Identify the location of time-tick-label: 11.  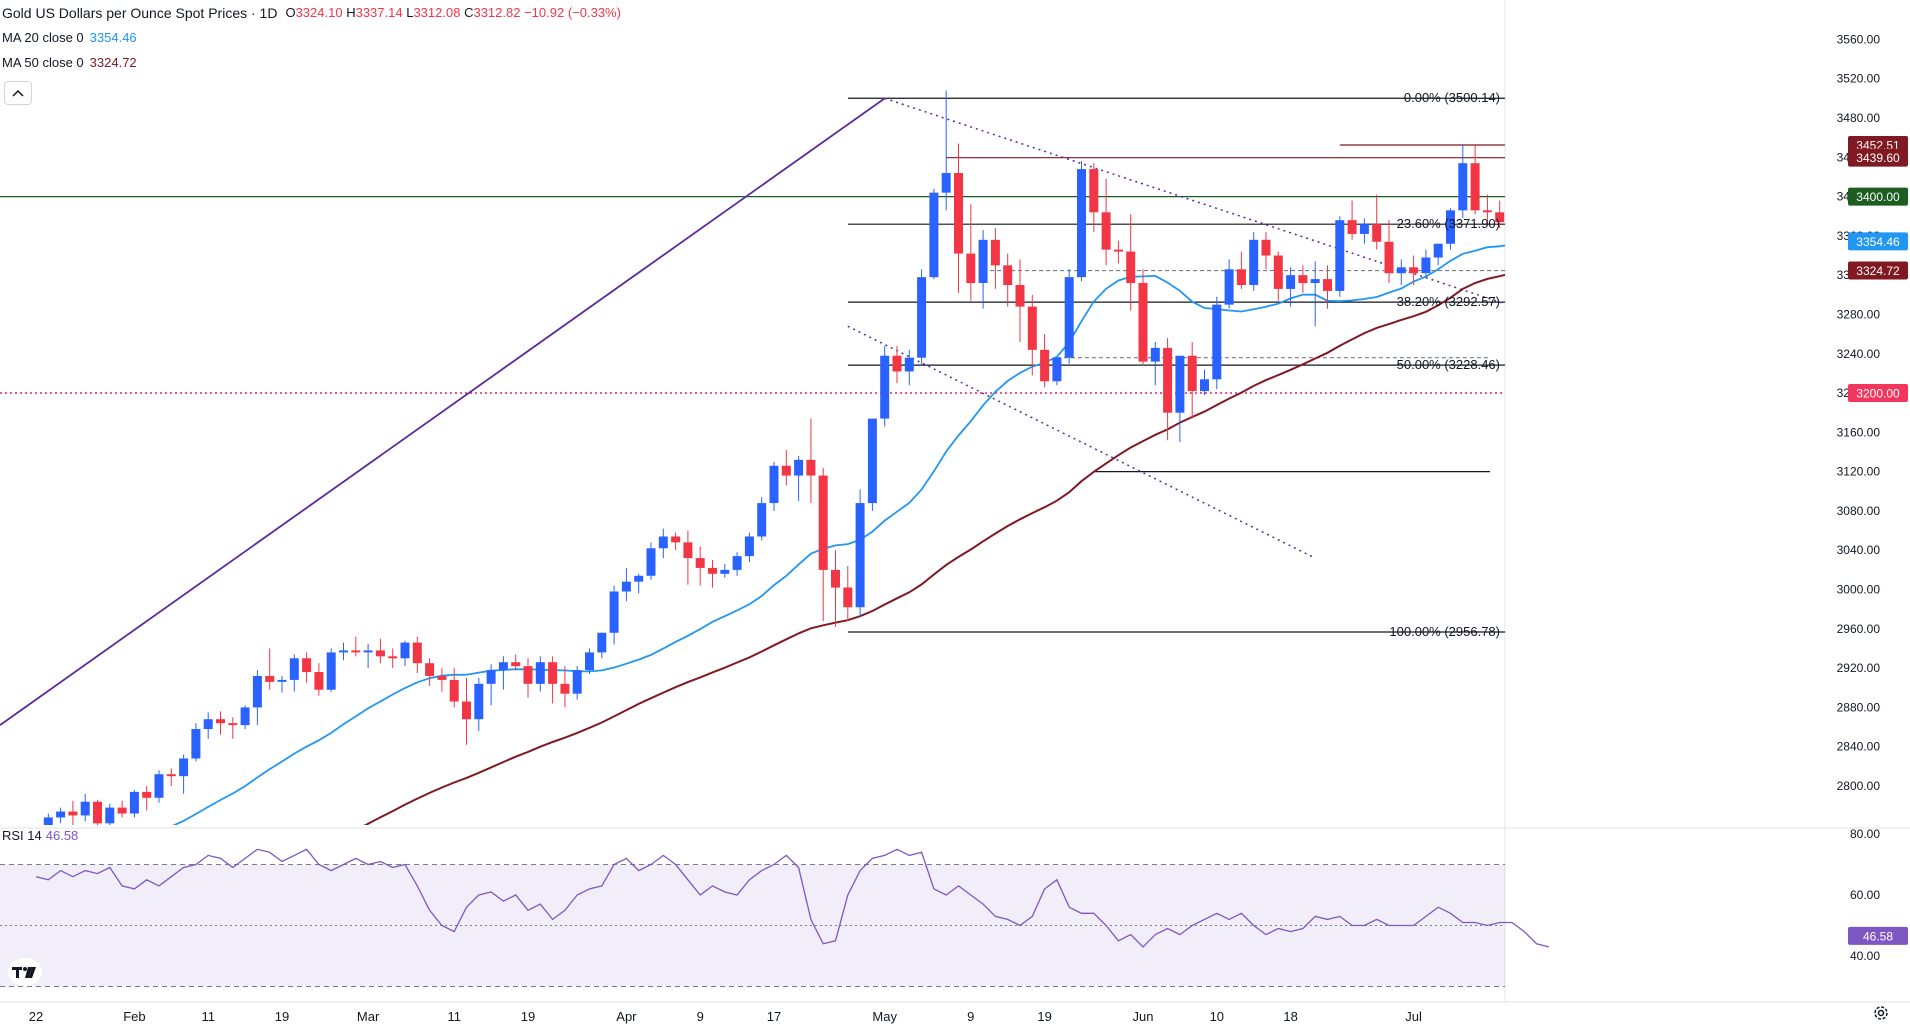
(208, 1016).